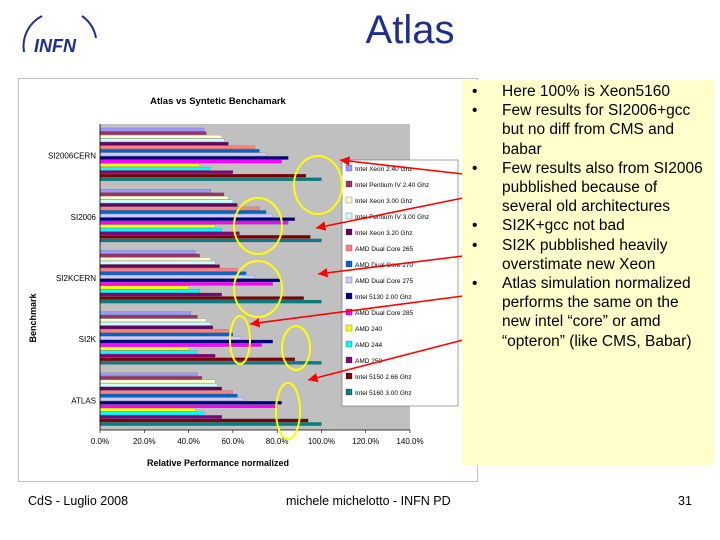 The width and height of the screenshot is (720, 540). I want to click on category-label: SI2KCERN, so click(76, 278).